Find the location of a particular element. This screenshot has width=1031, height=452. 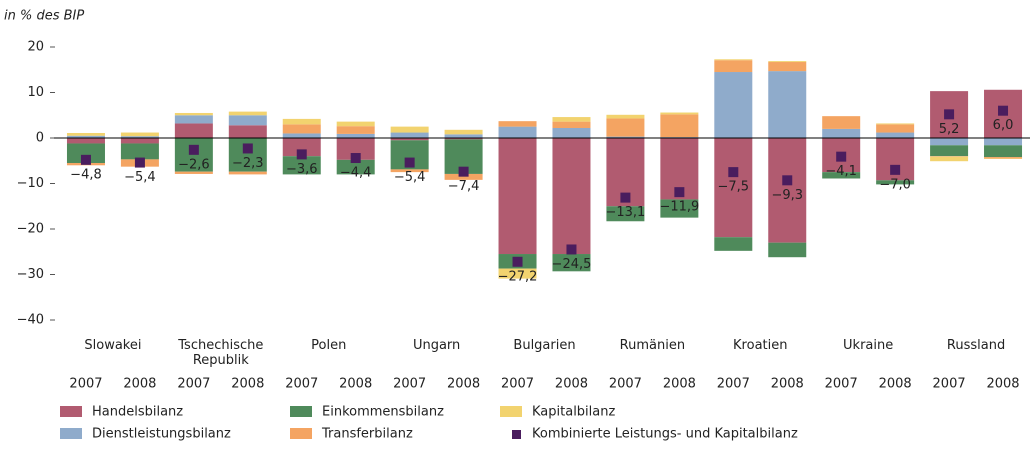

y-tick-label: 20 is located at coordinates (35, 47).